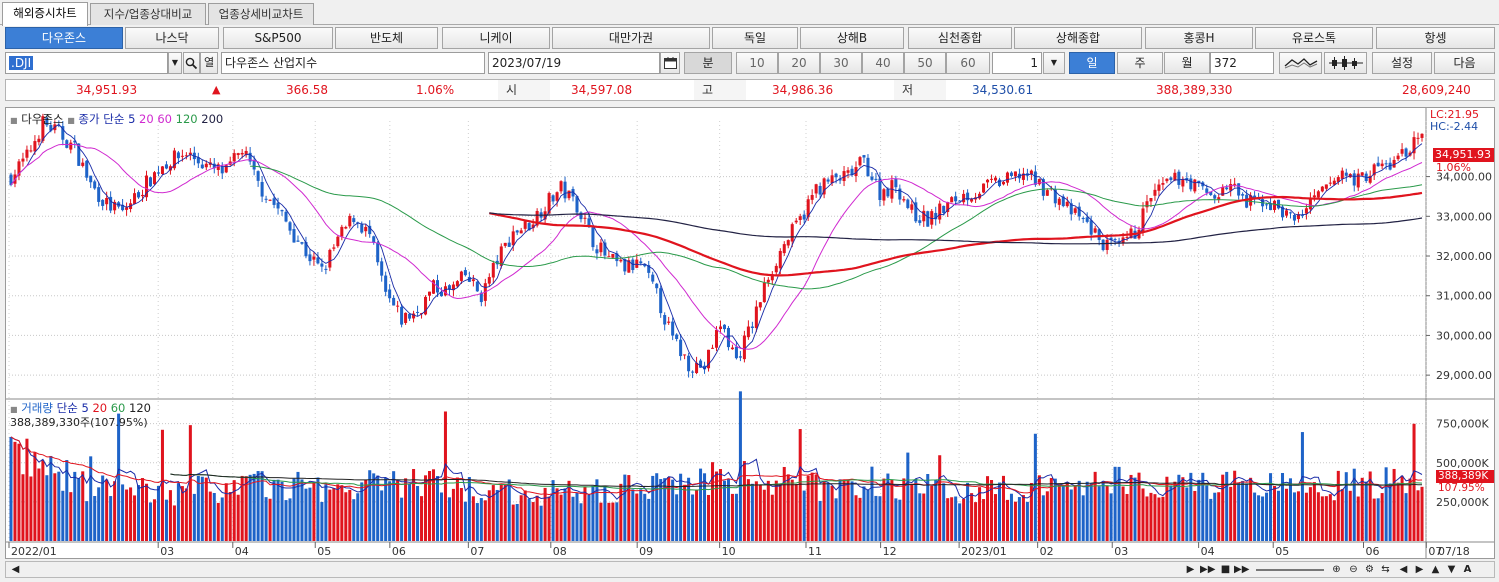 The height and width of the screenshot is (582, 1499). I want to click on lock-toggle-button: 열, so click(209, 63).